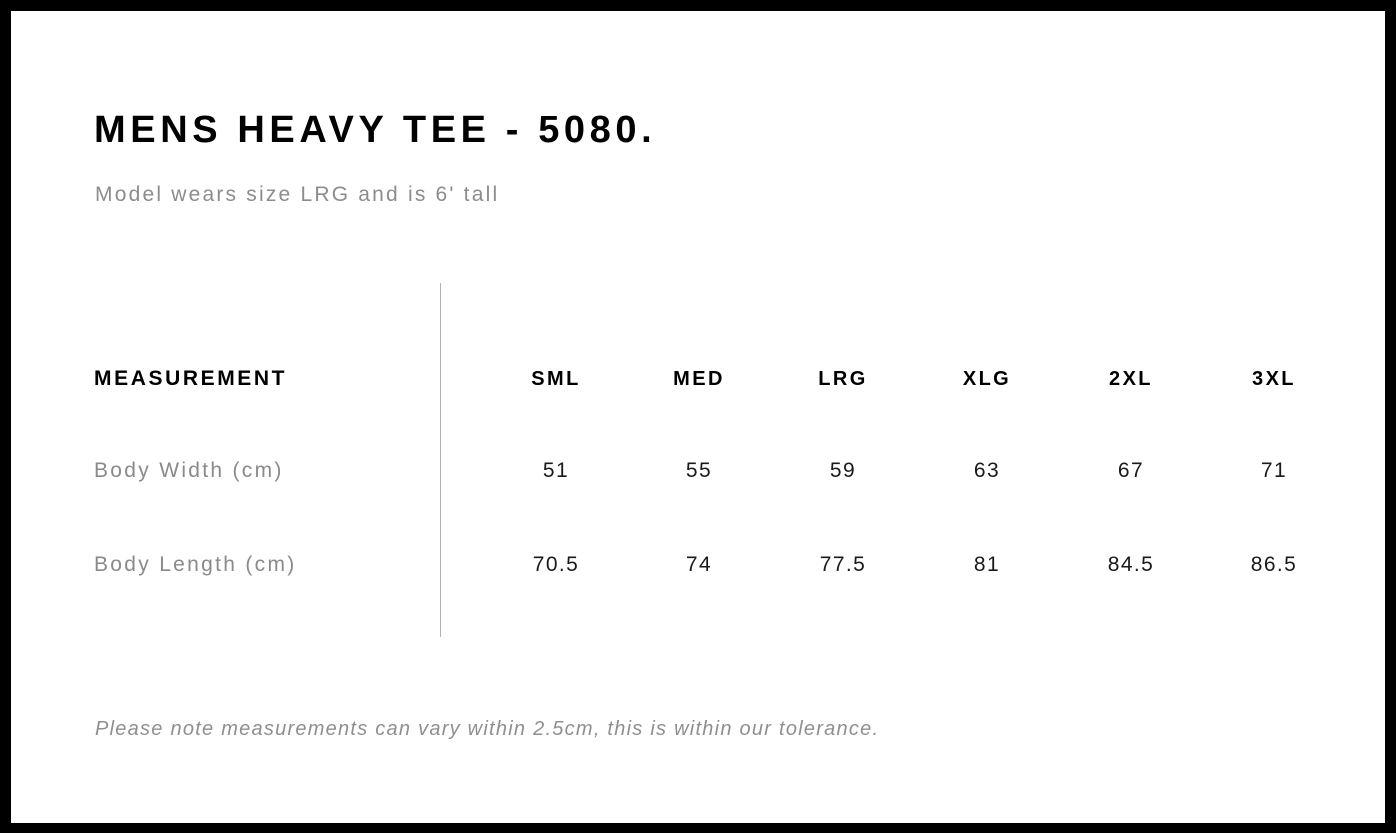 The height and width of the screenshot is (833, 1396). I want to click on page-subtitle: Model wears size LRG and is 6' tall, so click(297, 194).